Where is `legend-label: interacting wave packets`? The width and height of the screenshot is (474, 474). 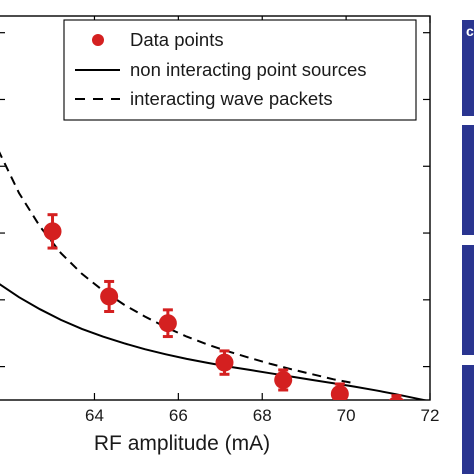 legend-label: interacting wave packets is located at coordinates (231, 98).